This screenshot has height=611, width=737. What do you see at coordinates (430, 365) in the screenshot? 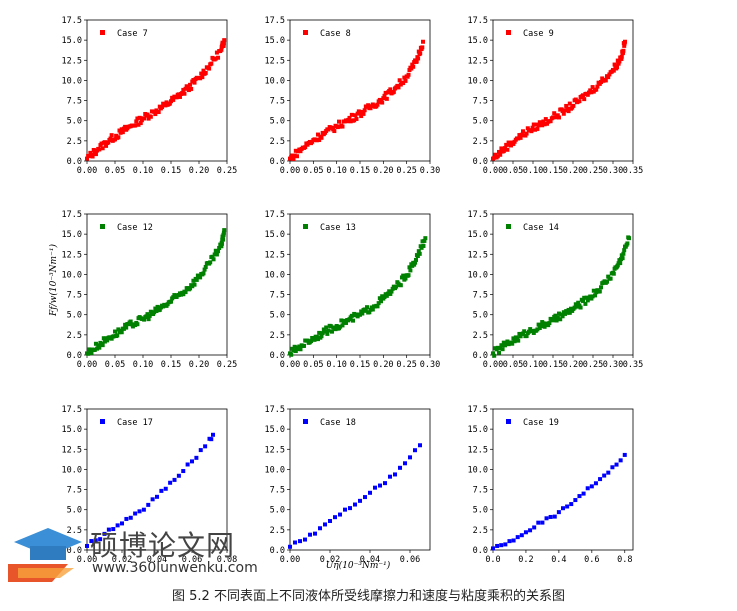
I see `x-tick-label: 0.30` at bounding box center [430, 365].